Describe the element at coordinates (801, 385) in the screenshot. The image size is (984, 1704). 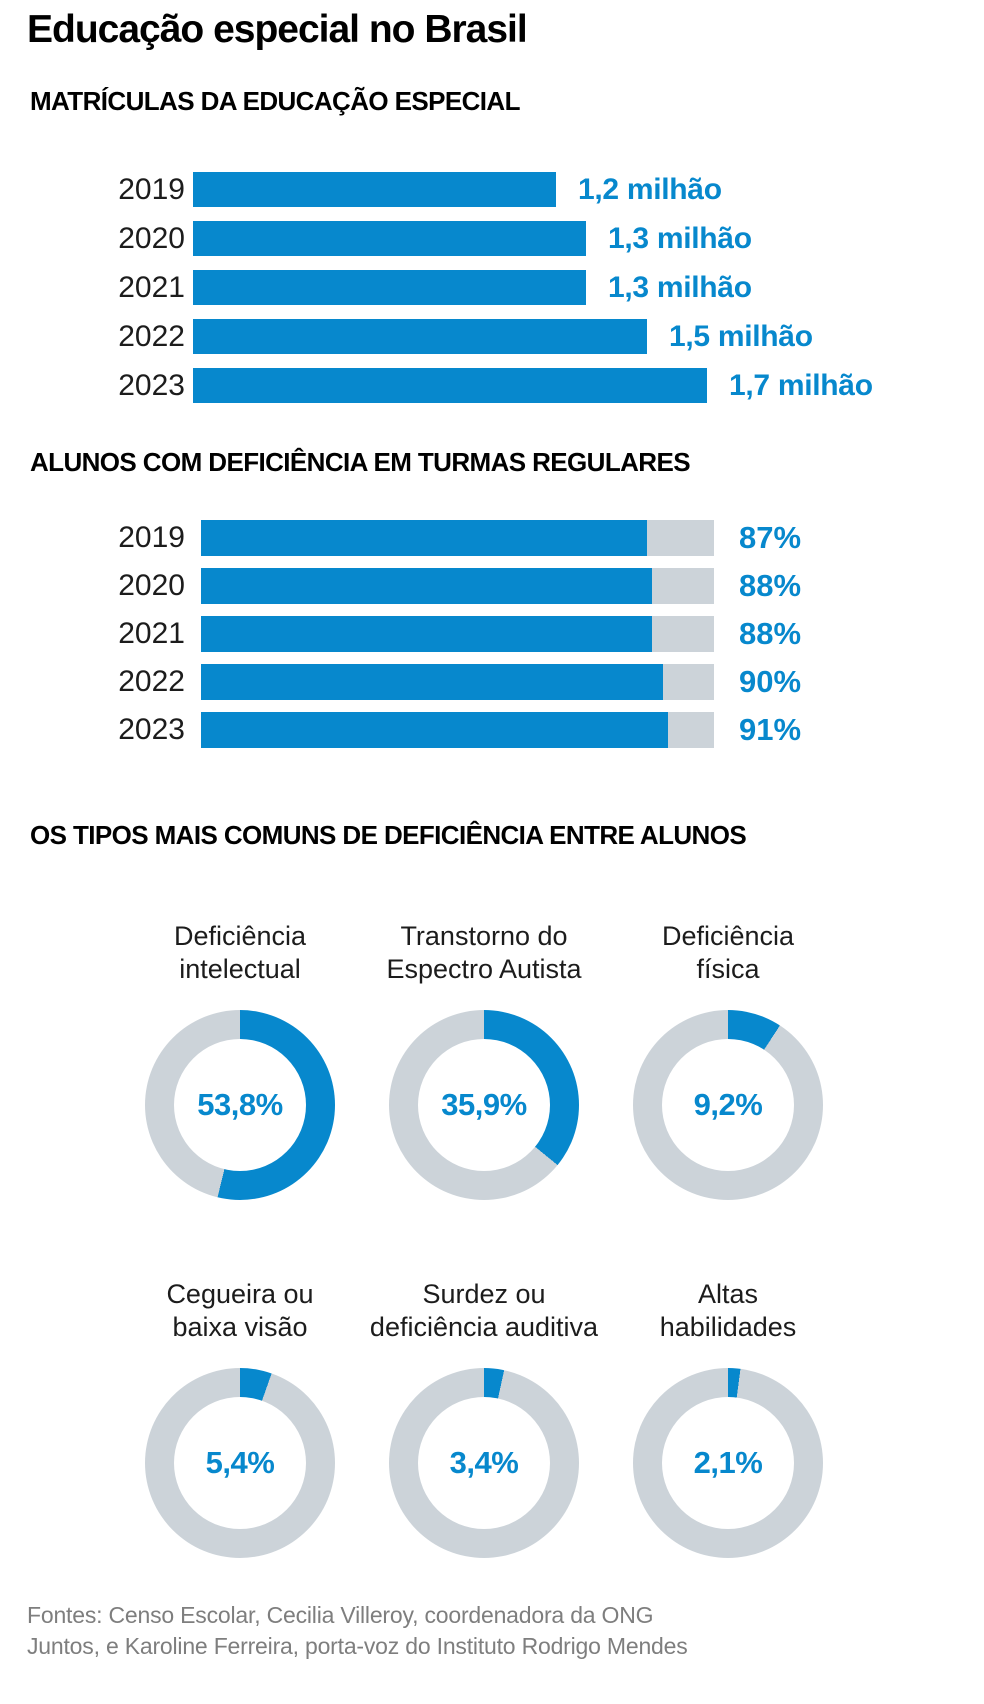
I see `enrollment-value-label: 1,7 milhão` at that location.